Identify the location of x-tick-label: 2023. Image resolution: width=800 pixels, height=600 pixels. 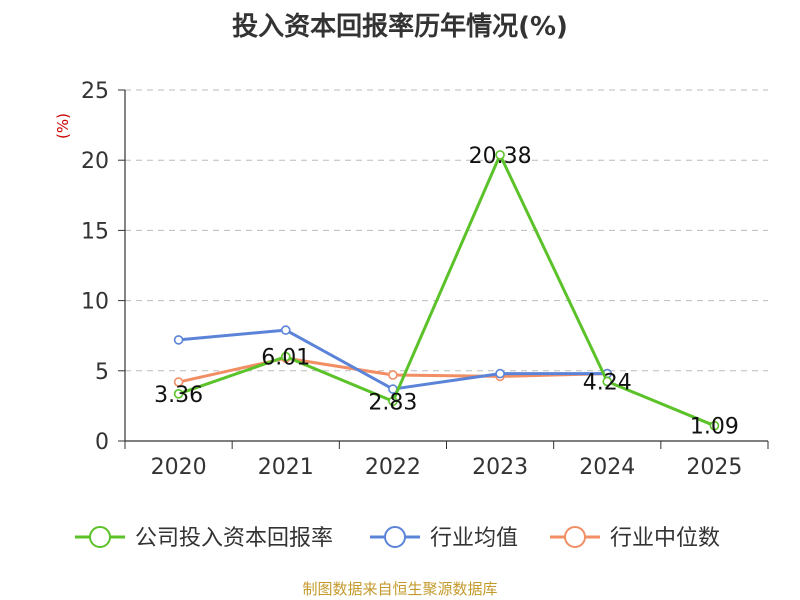
(500, 467).